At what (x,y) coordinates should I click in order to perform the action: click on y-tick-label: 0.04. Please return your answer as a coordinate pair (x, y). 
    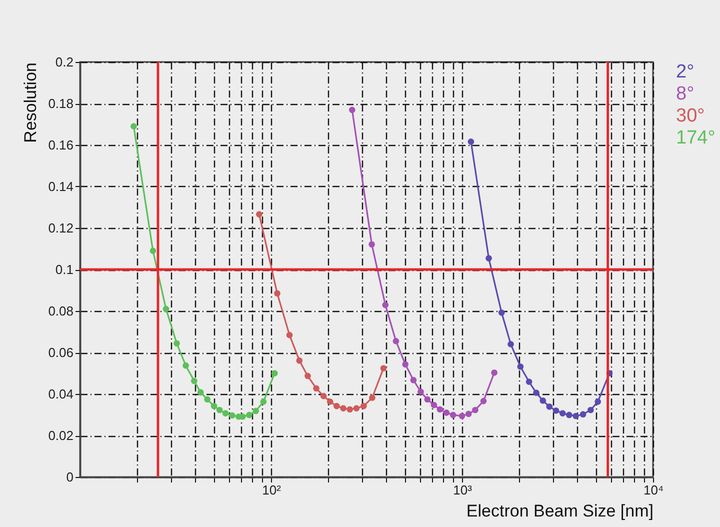
    Looking at the image, I should click on (61, 394).